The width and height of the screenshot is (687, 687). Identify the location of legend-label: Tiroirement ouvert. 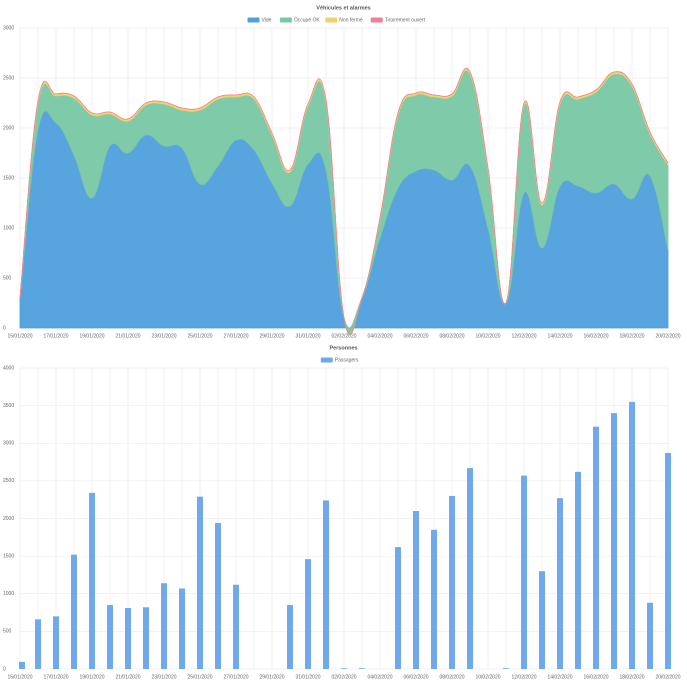
(405, 20).